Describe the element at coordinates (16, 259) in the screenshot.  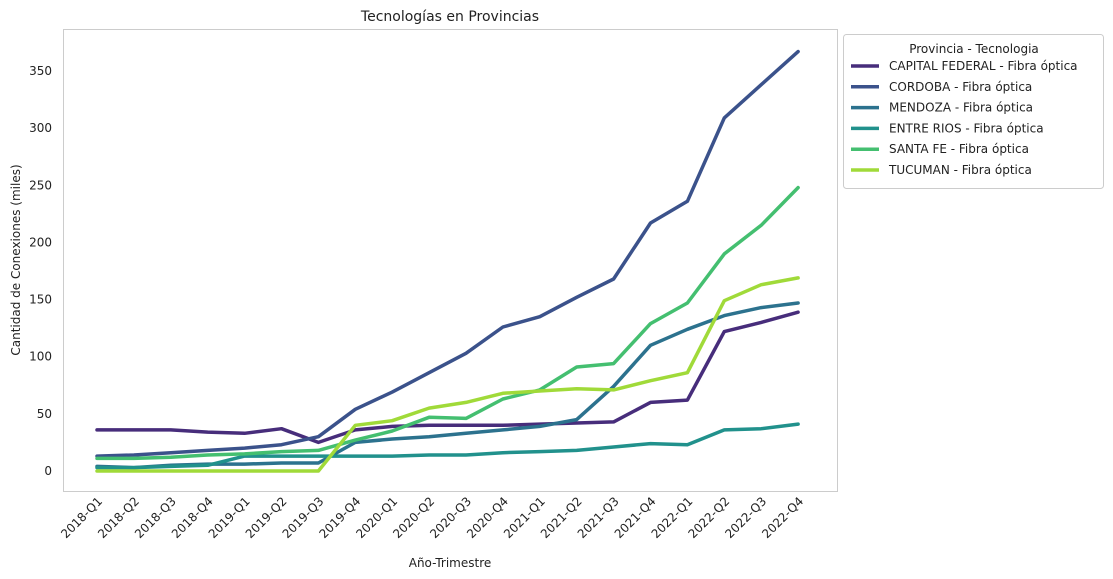
I see `y-axis-label: Cantidad de Conexiones (miles)` at that location.